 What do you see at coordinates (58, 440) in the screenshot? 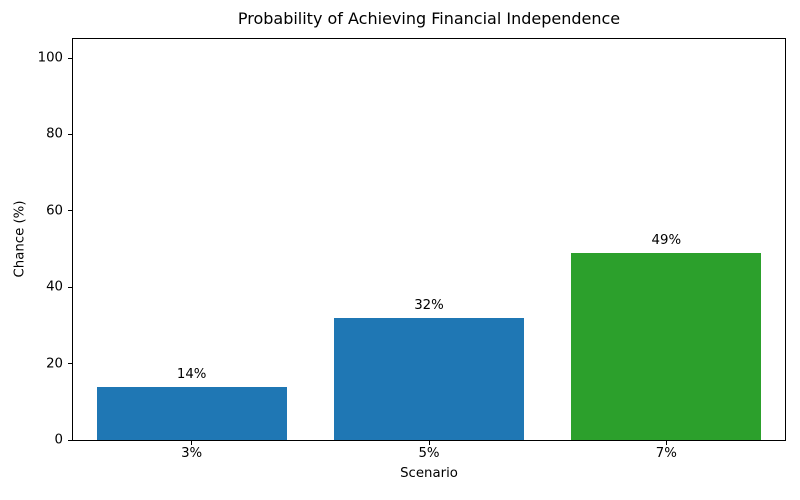
I see `y-tick-label: 0` at bounding box center [58, 440].